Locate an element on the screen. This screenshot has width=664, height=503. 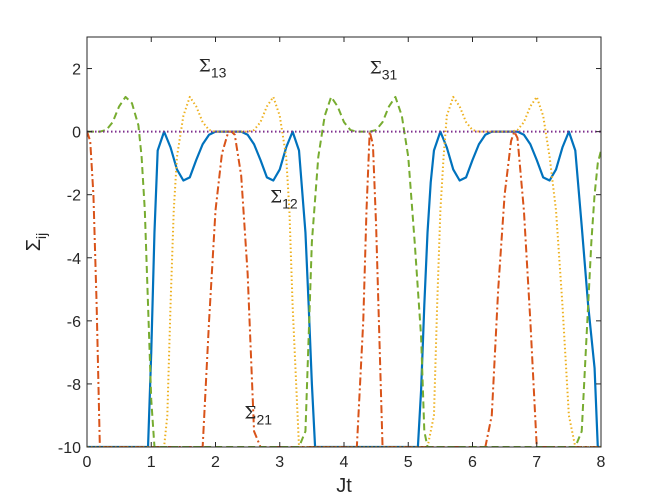
y-axis-title: Σij is located at coordinates (36, 242).